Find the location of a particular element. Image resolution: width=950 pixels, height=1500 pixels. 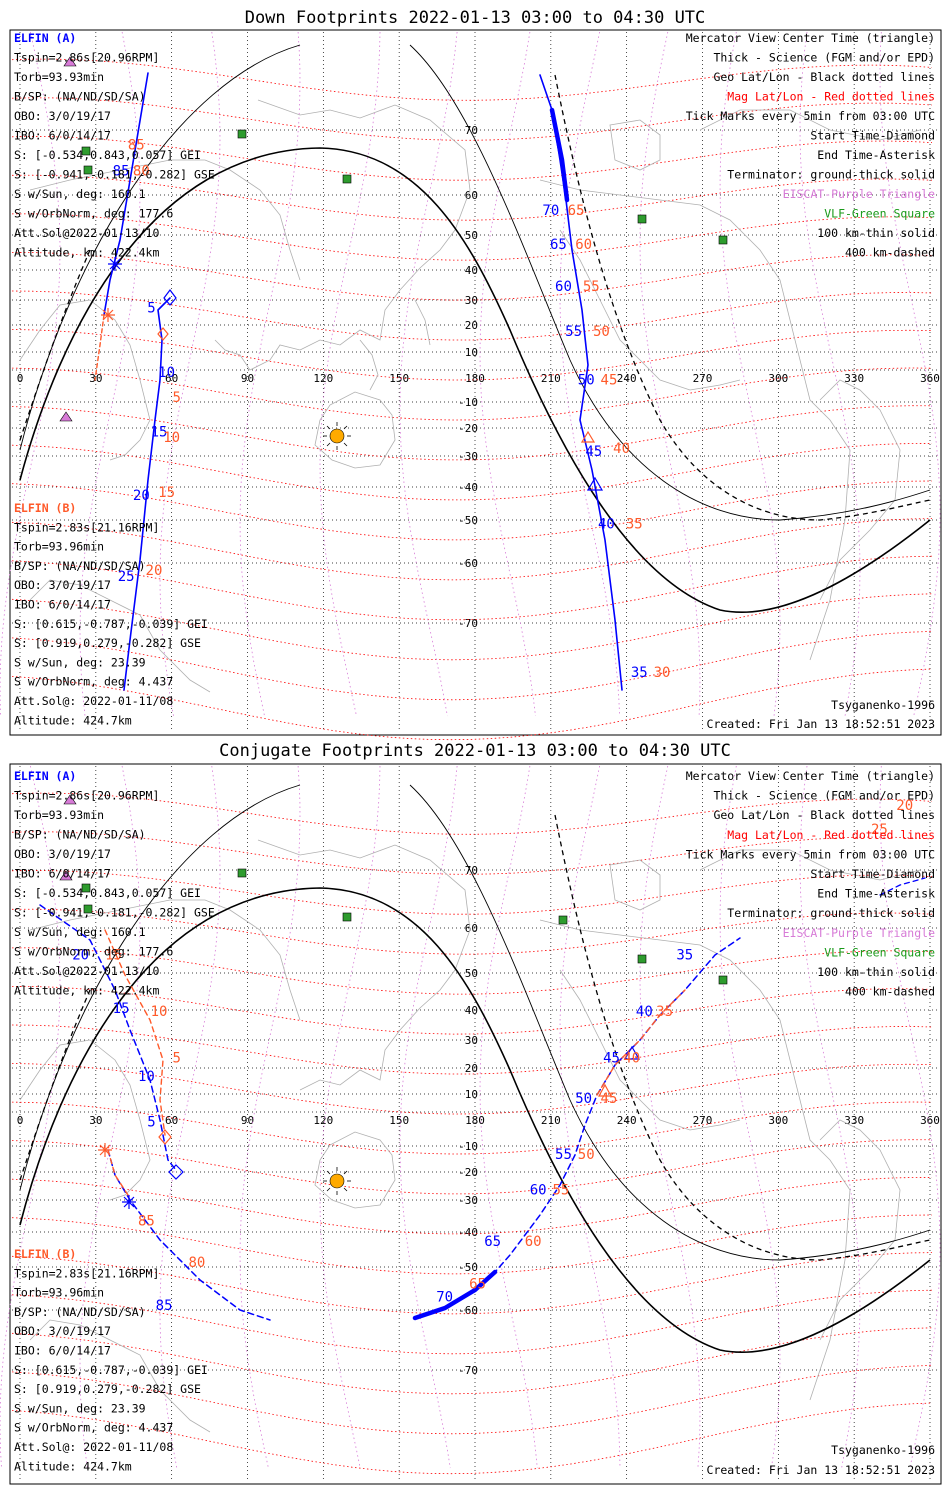

lat-tick-label: -40 is located at coordinates (468, 1232).